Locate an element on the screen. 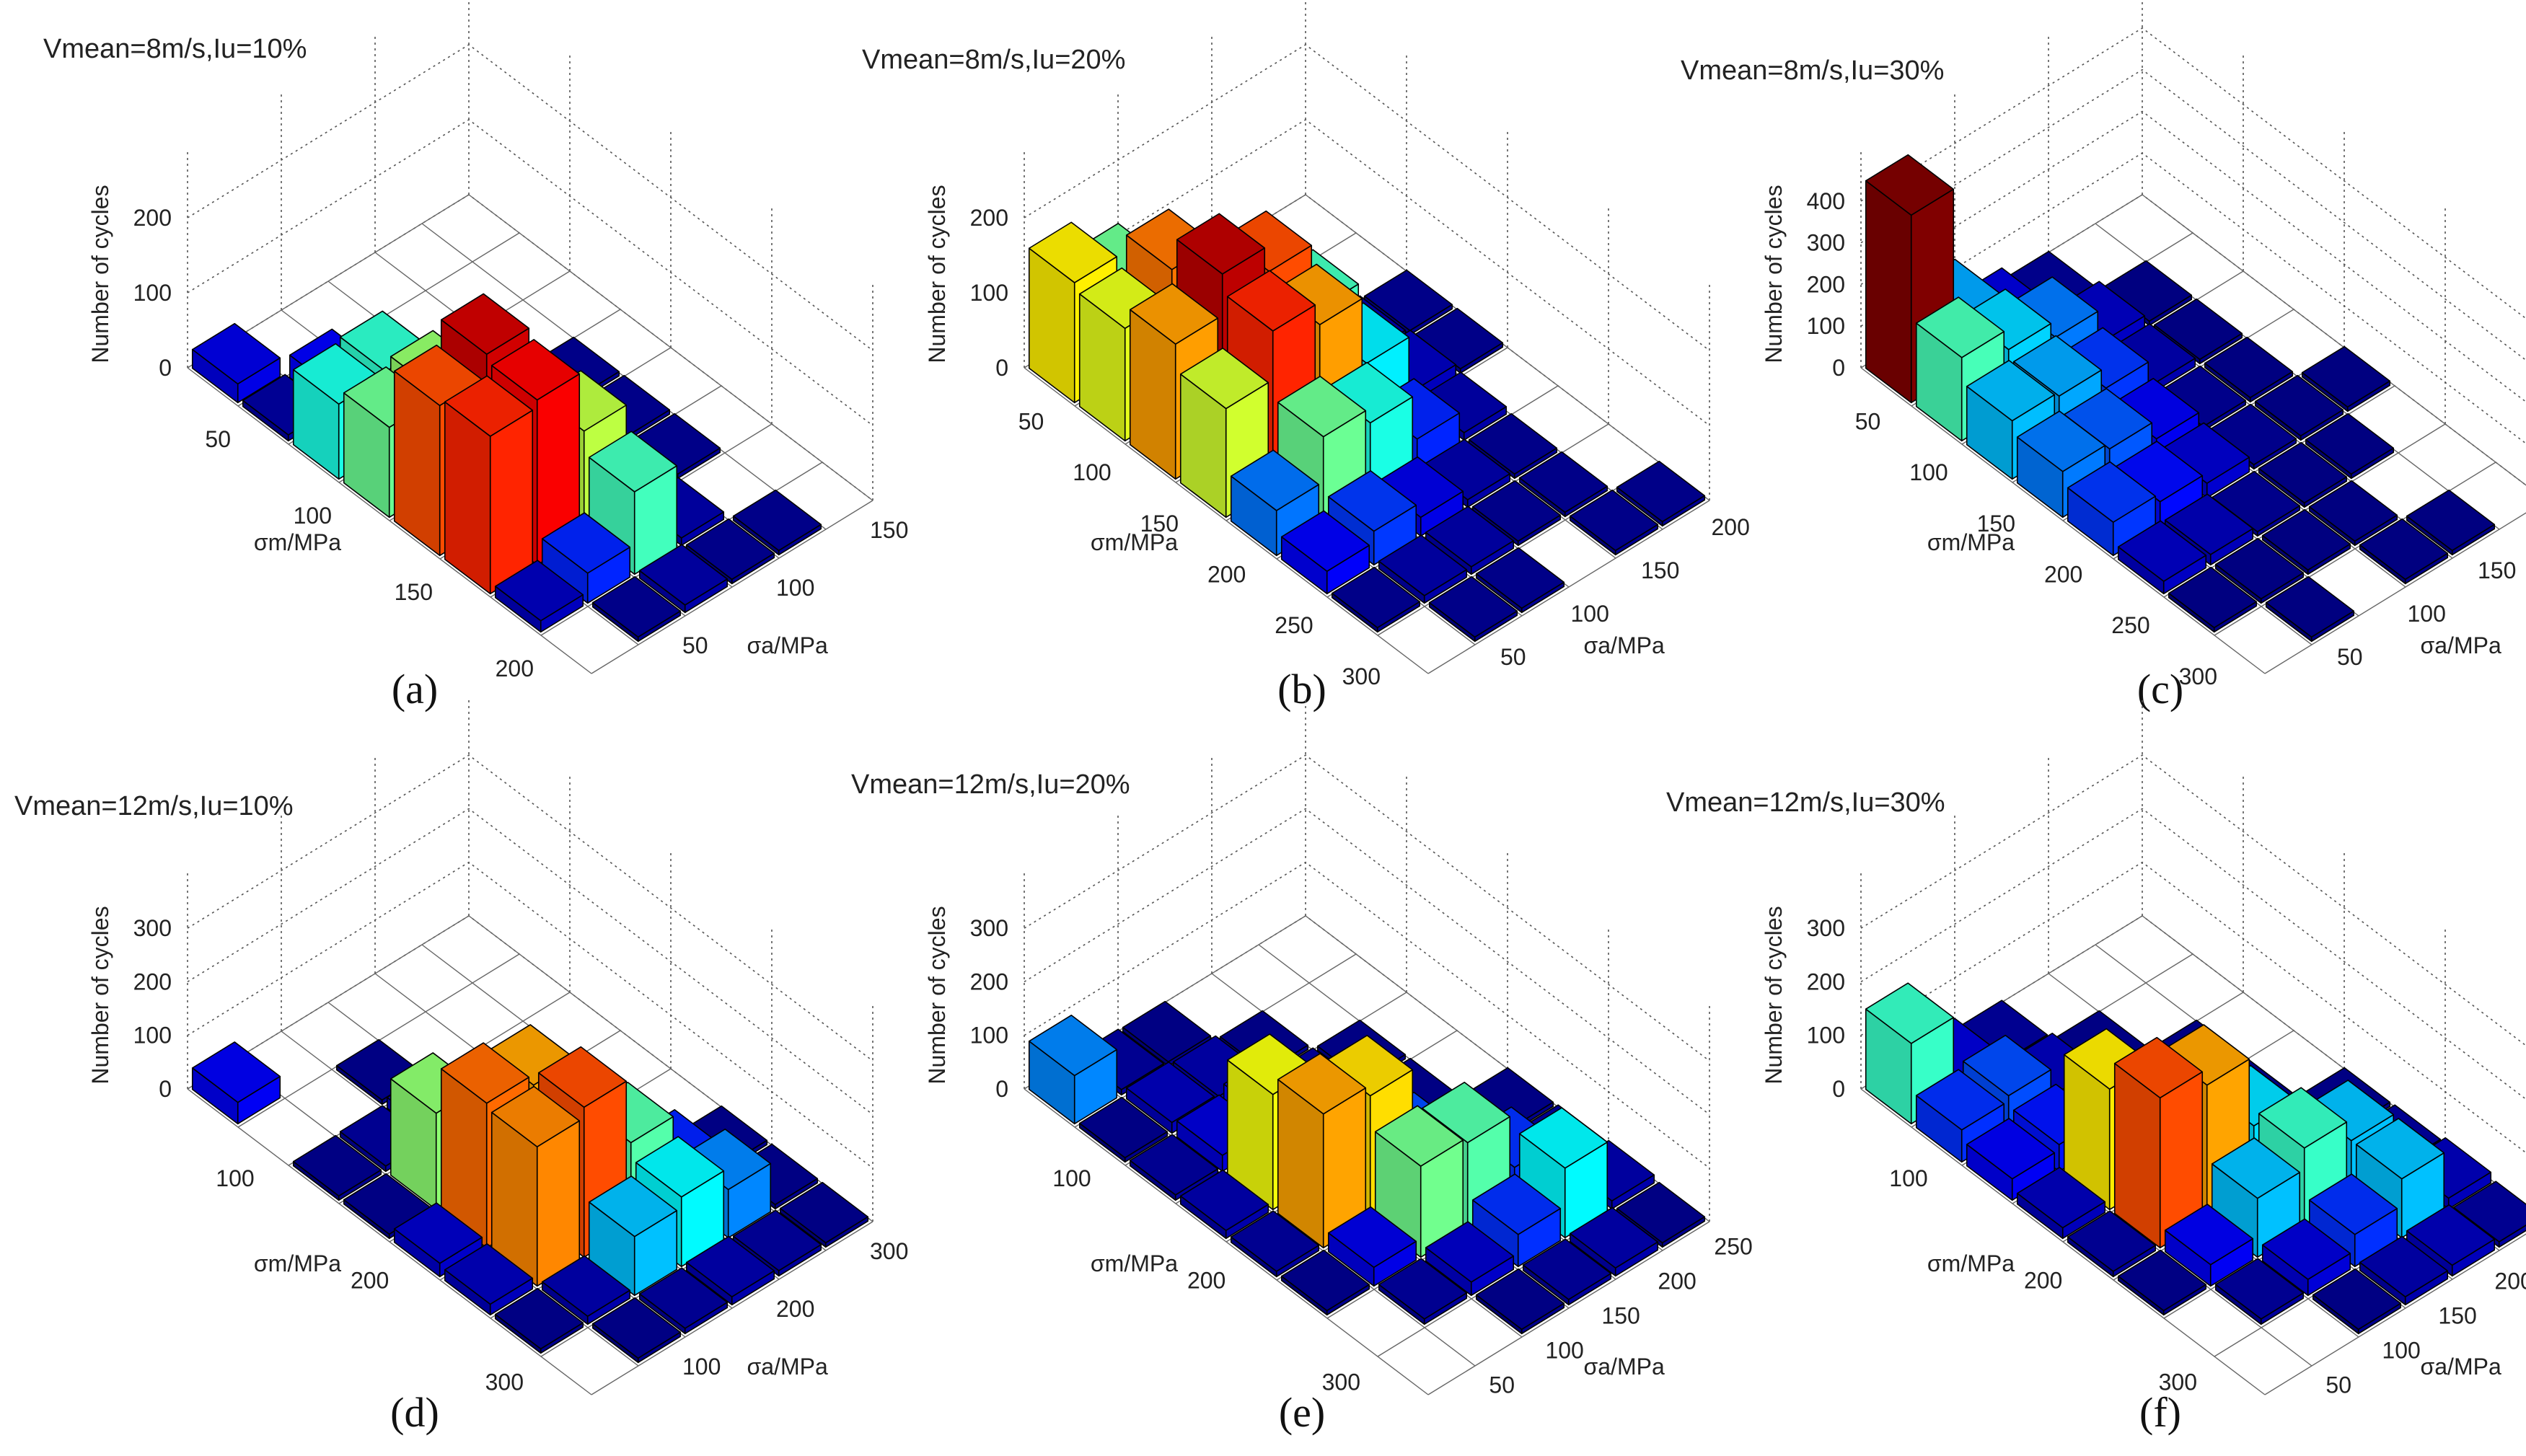  panel-caption: (c) is located at coordinates (2160, 689).